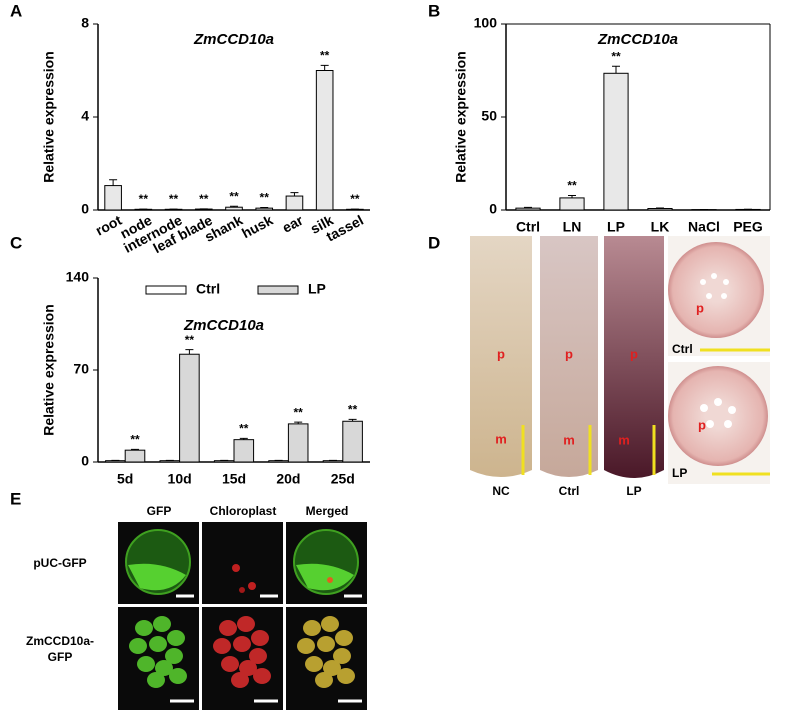 The width and height of the screenshot is (785, 720). What do you see at coordinates (327, 511) in the screenshot?
I see `column-label: Merged` at bounding box center [327, 511].